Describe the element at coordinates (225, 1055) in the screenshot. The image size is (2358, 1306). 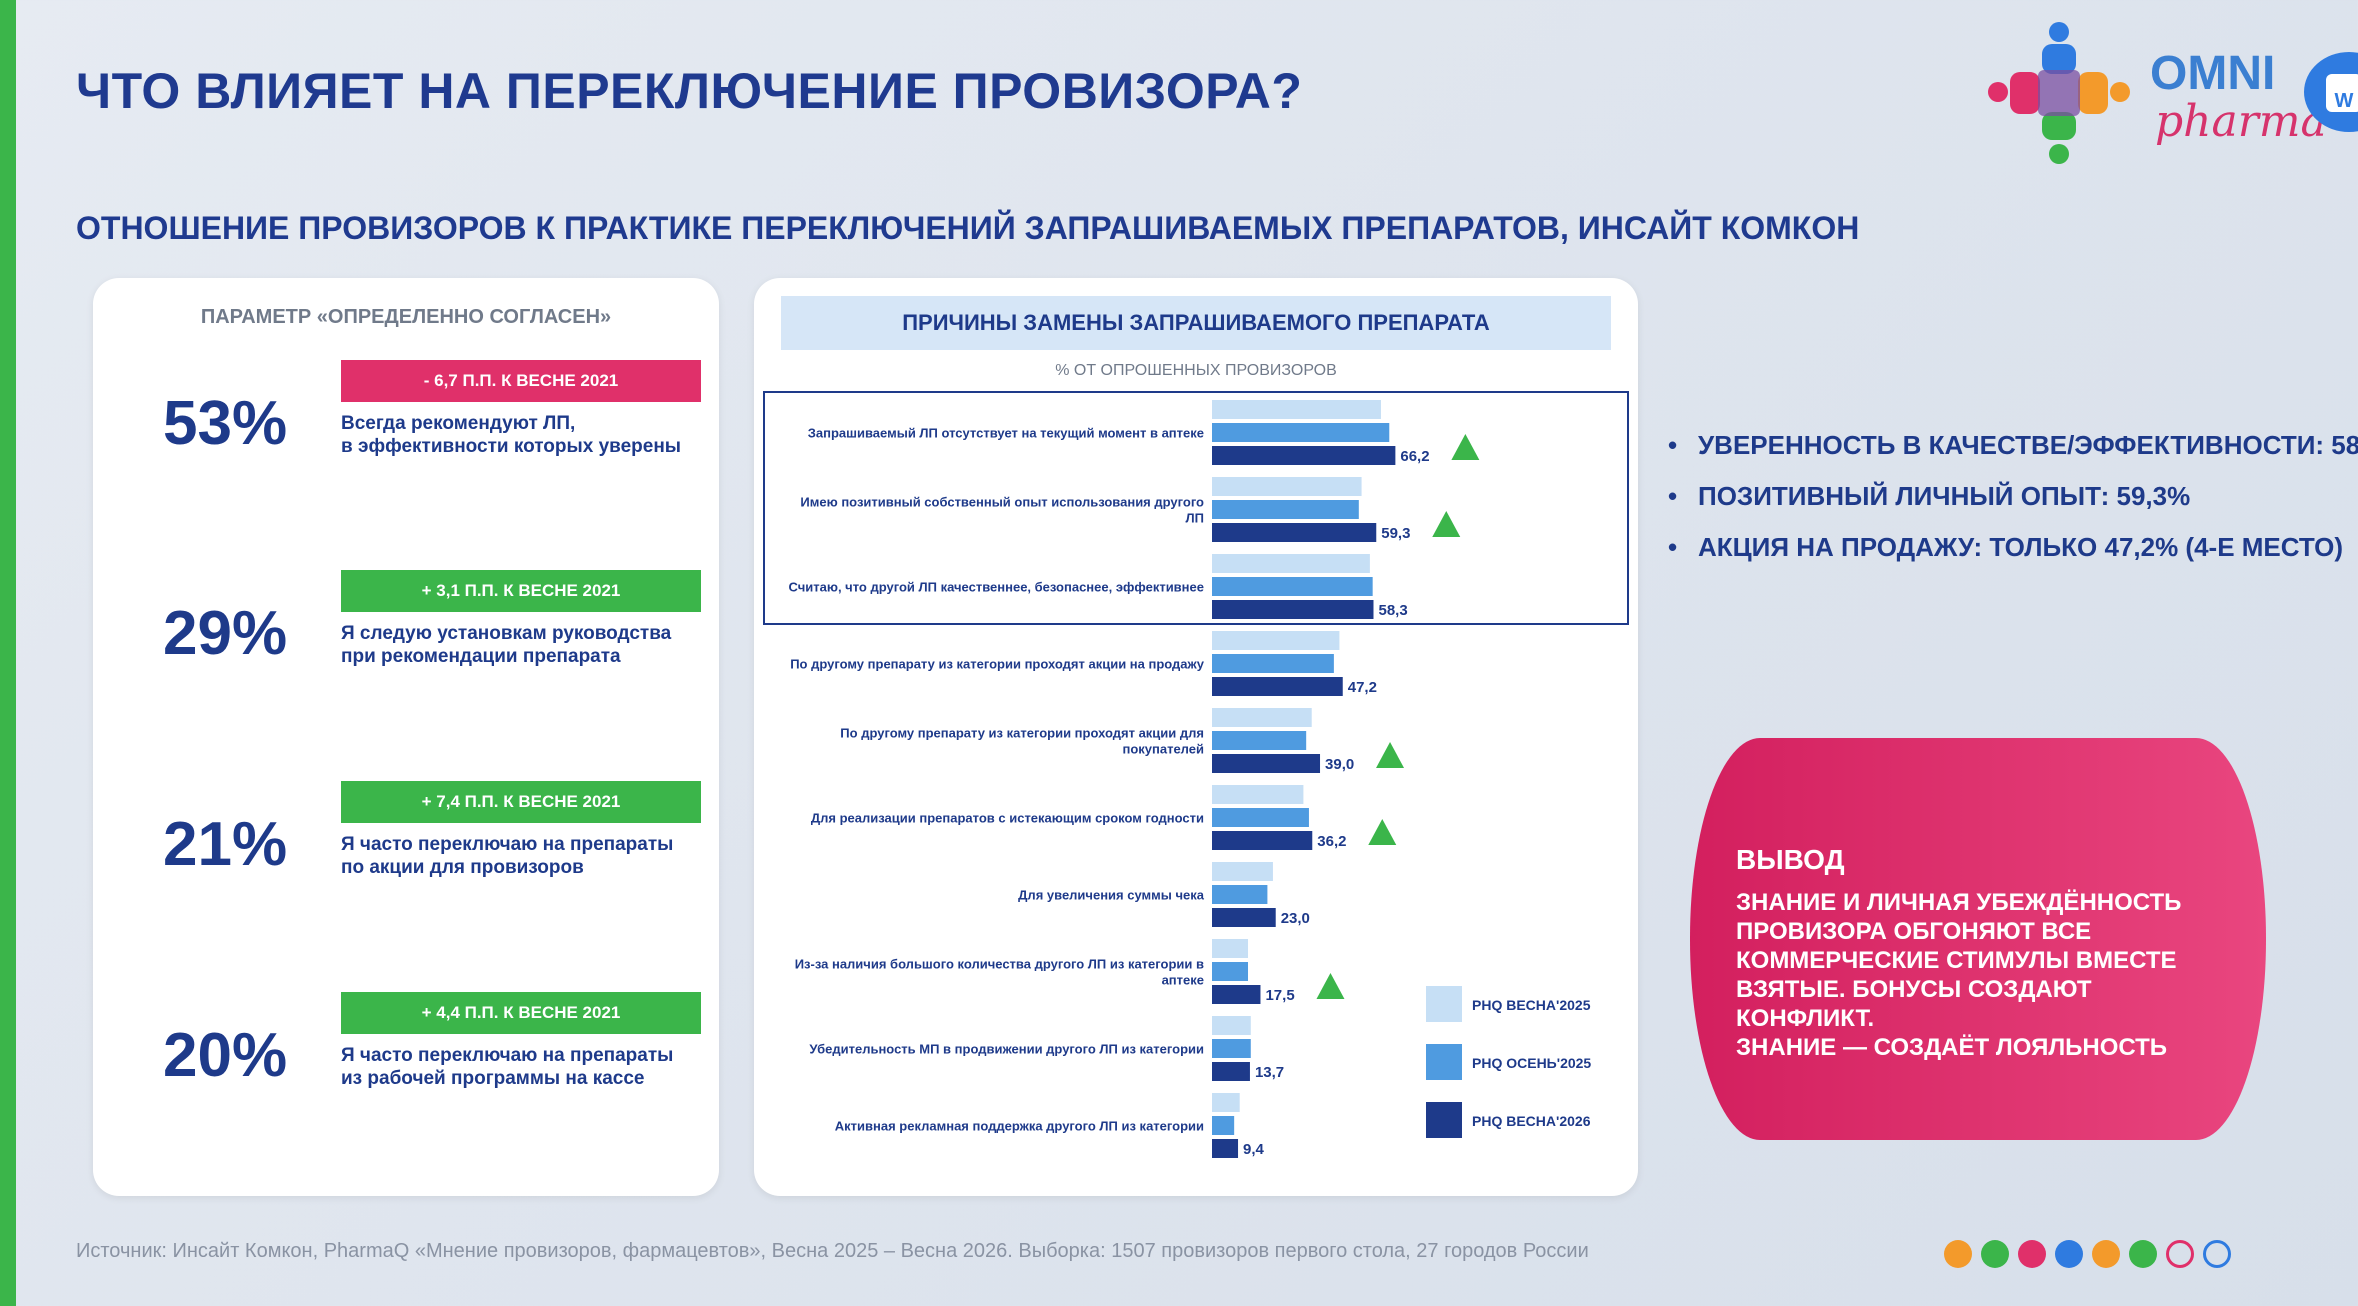
I see `stat-percent: 20%` at that location.